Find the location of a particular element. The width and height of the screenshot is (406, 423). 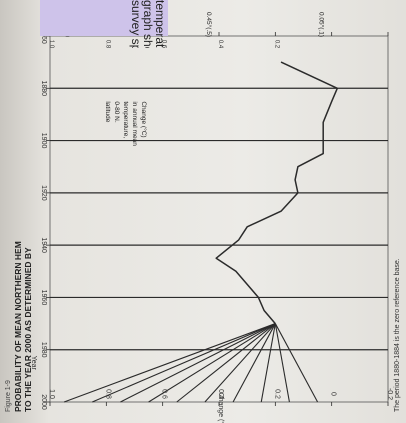

projection-label: 0.45°(.5) is located at coordinates (209, 24).